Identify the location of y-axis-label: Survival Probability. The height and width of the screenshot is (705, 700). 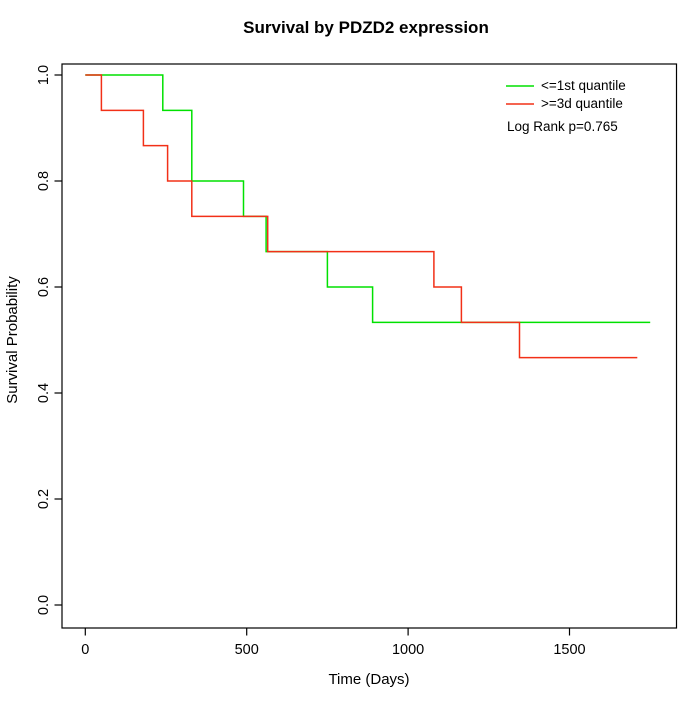
(12, 340).